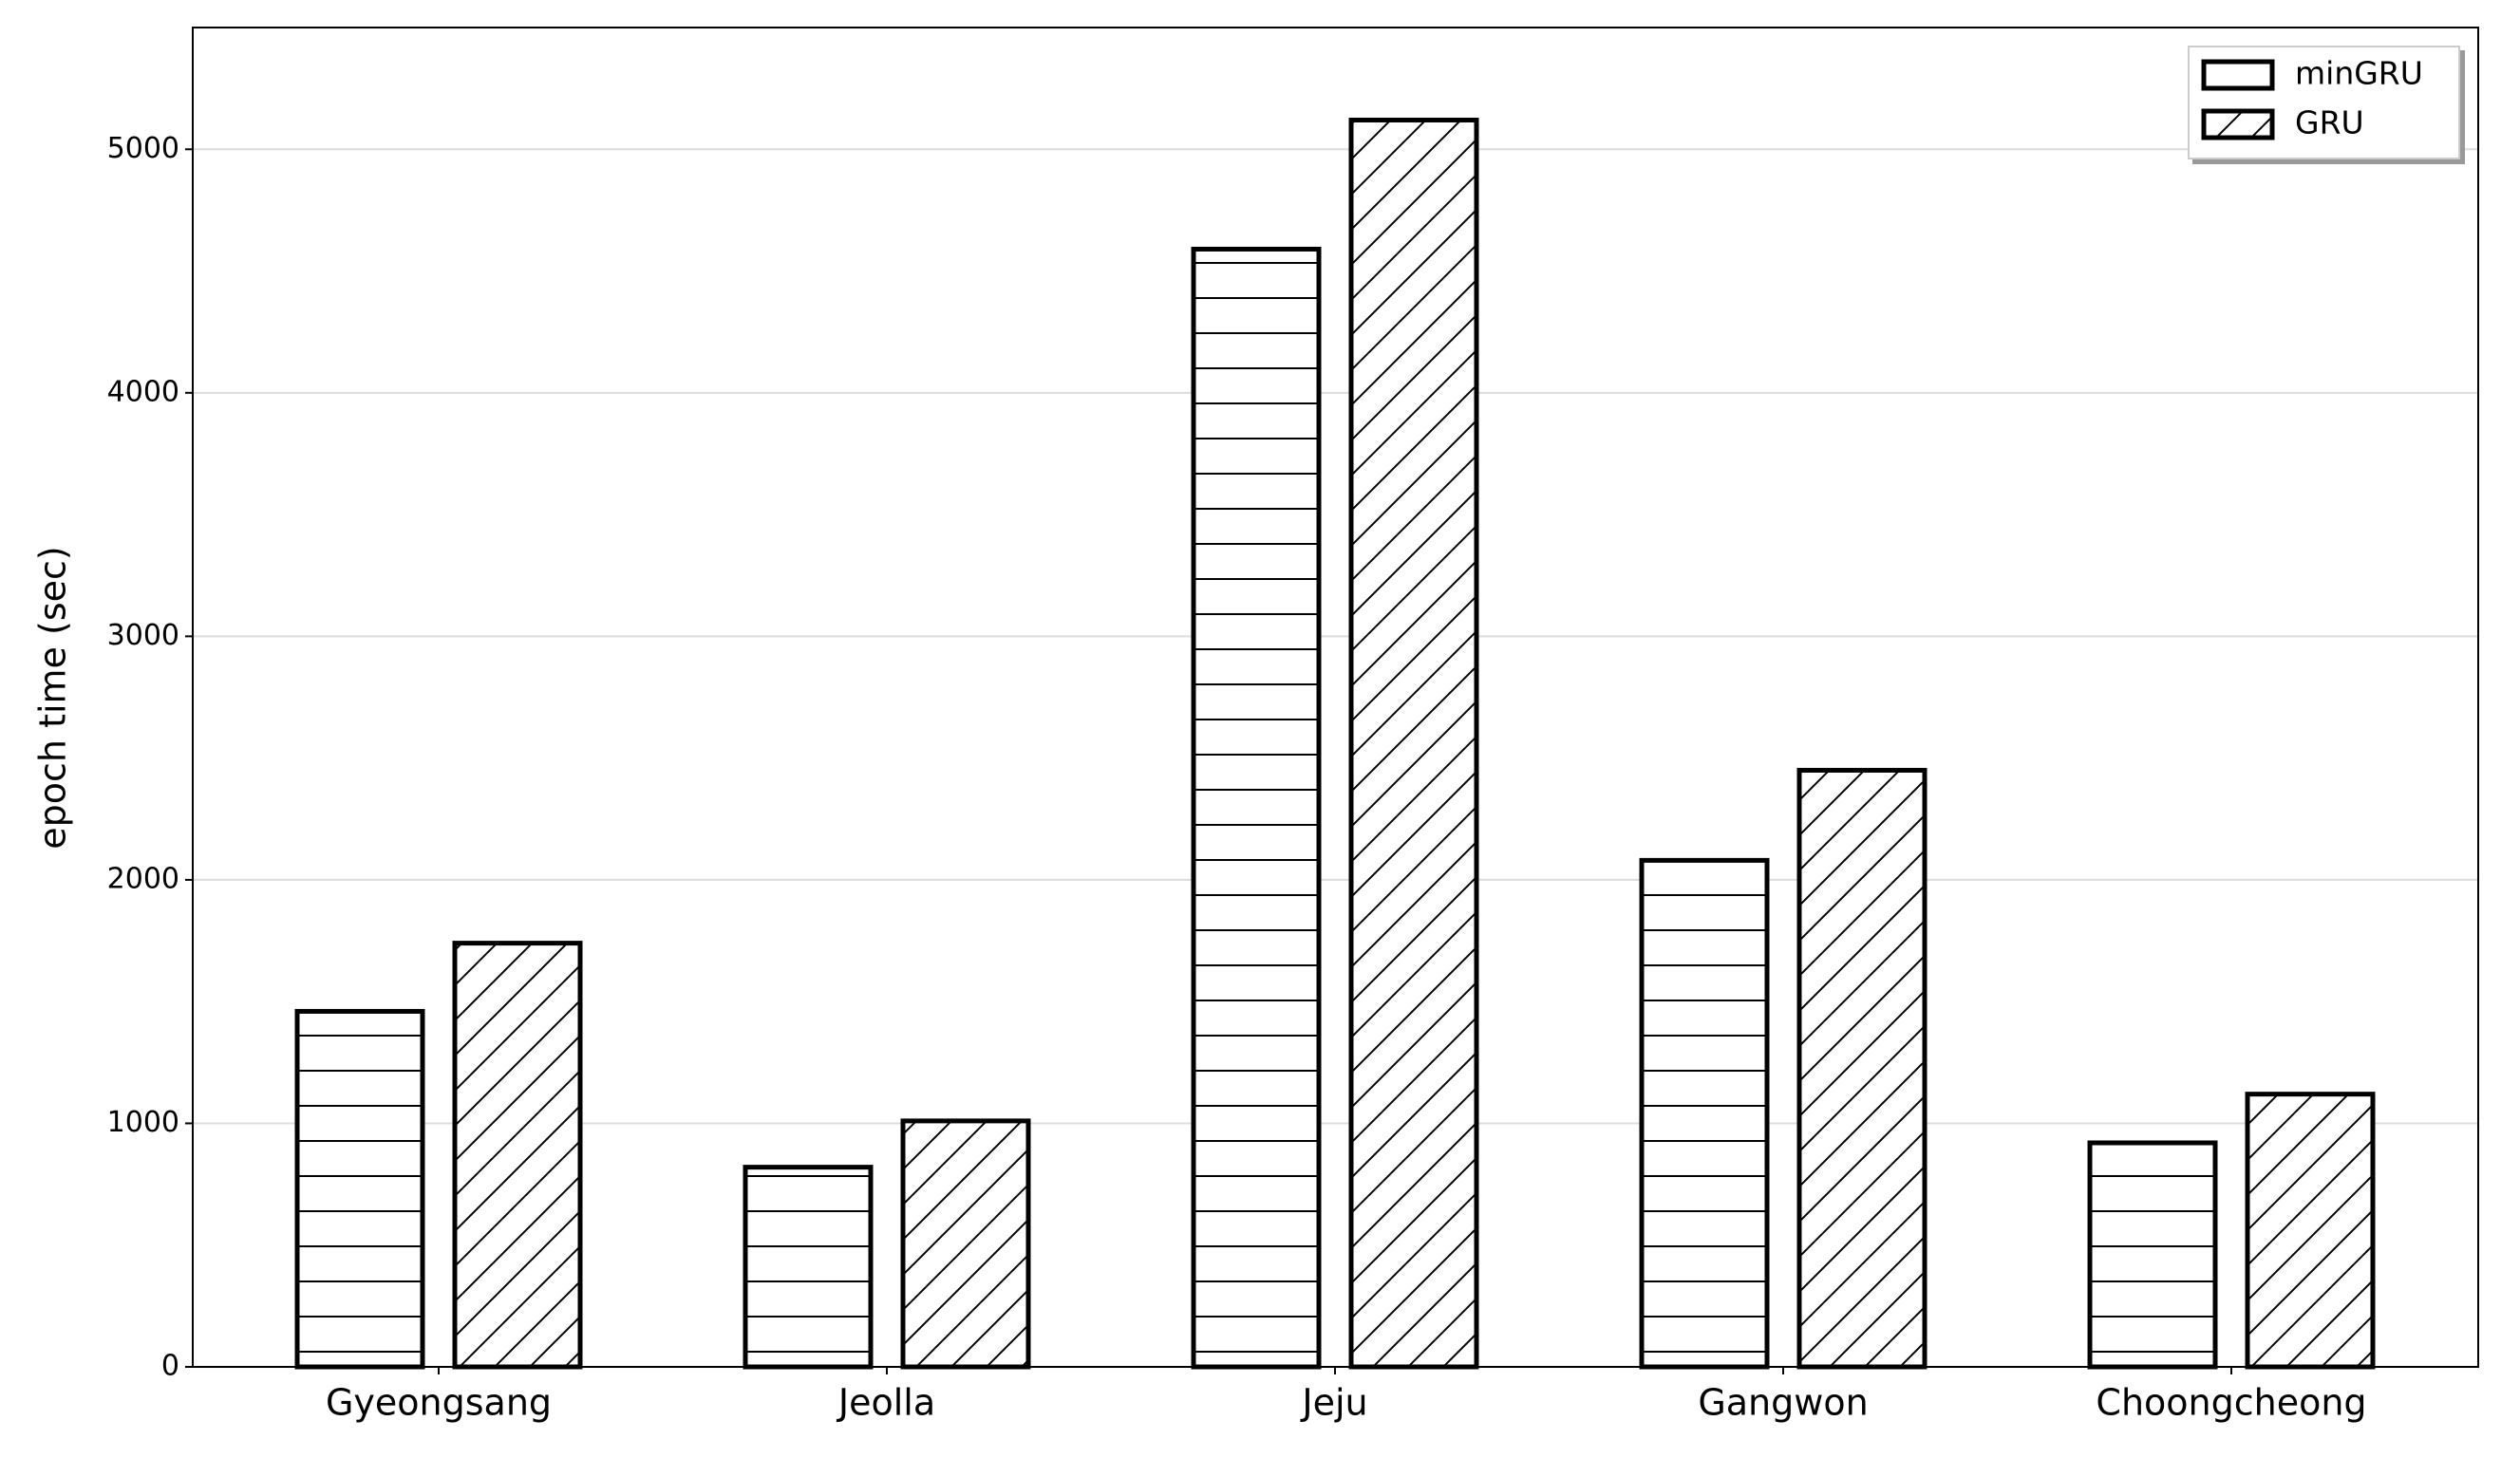 Image resolution: width=2520 pixels, height=1458 pixels. Describe the element at coordinates (2329, 123) in the screenshot. I see `legend-label: GRU` at that location.